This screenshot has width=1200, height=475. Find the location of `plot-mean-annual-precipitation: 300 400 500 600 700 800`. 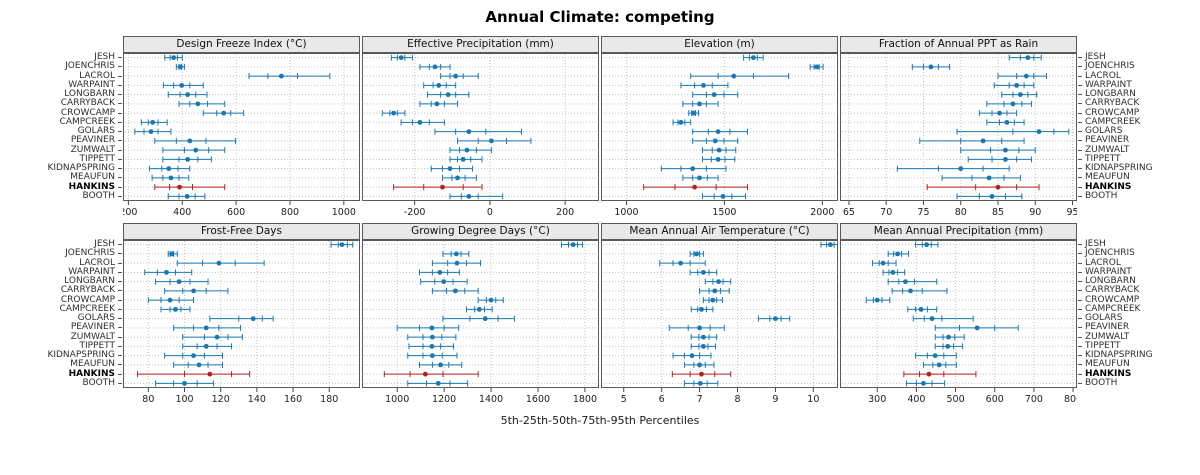

plot-mean-annual-precipitation: 300 400 500 600 700 800 is located at coordinates (958, 322).